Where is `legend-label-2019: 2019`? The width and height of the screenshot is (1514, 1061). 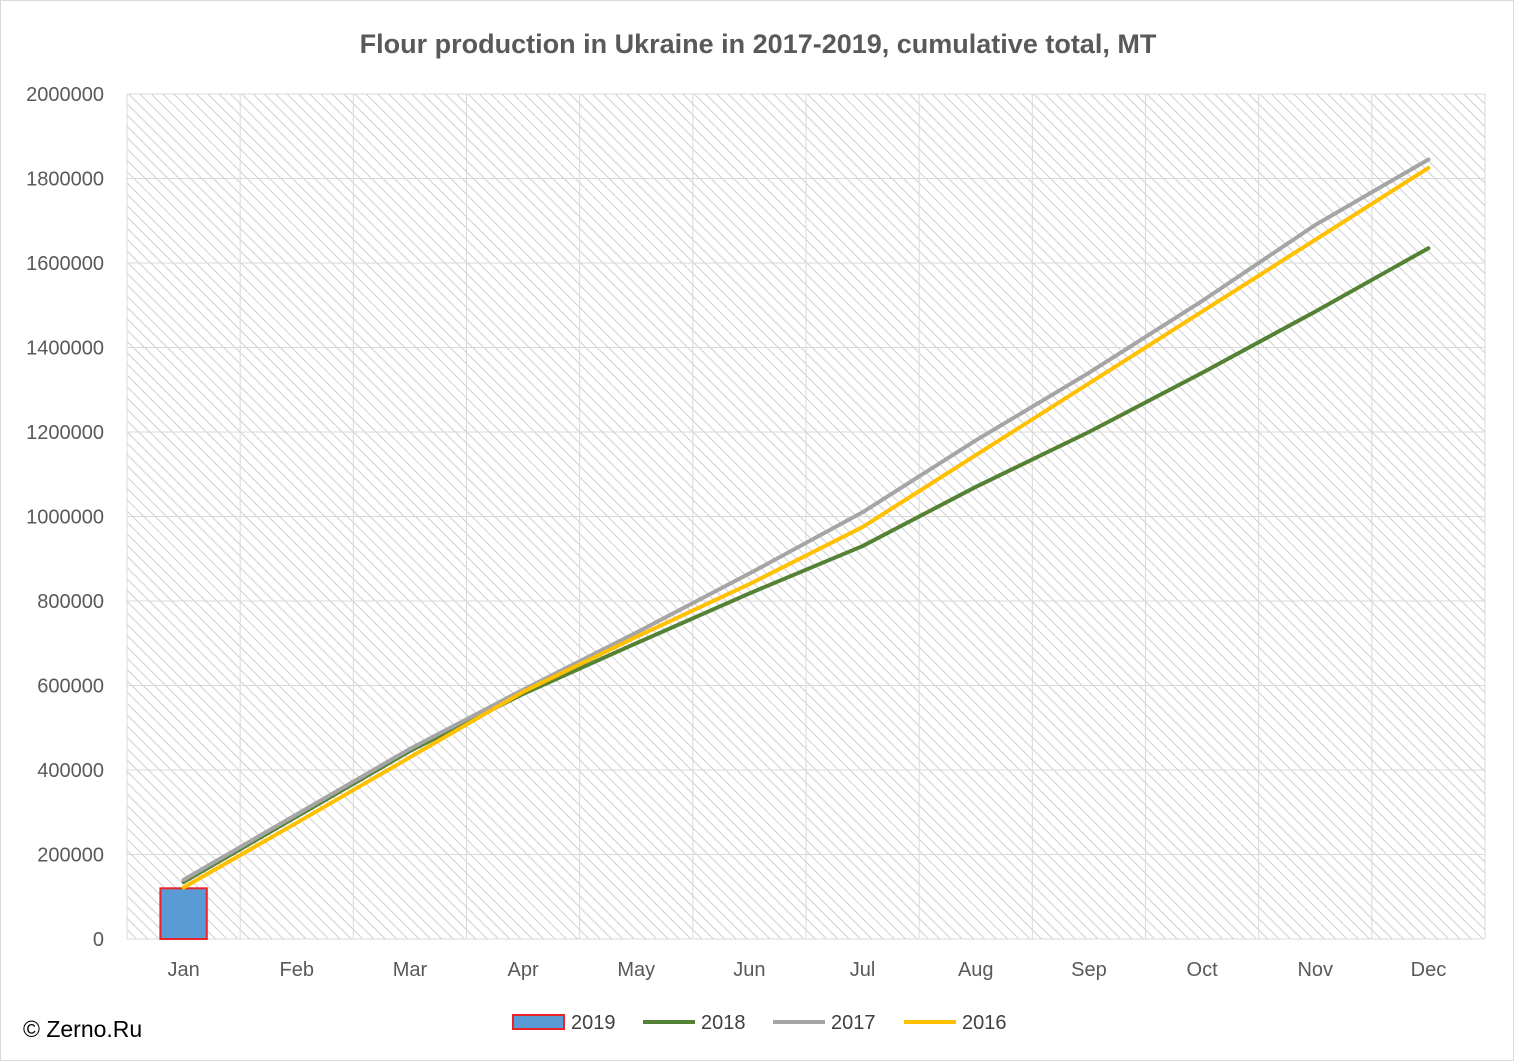 legend-label-2019: 2019 is located at coordinates (593, 1023).